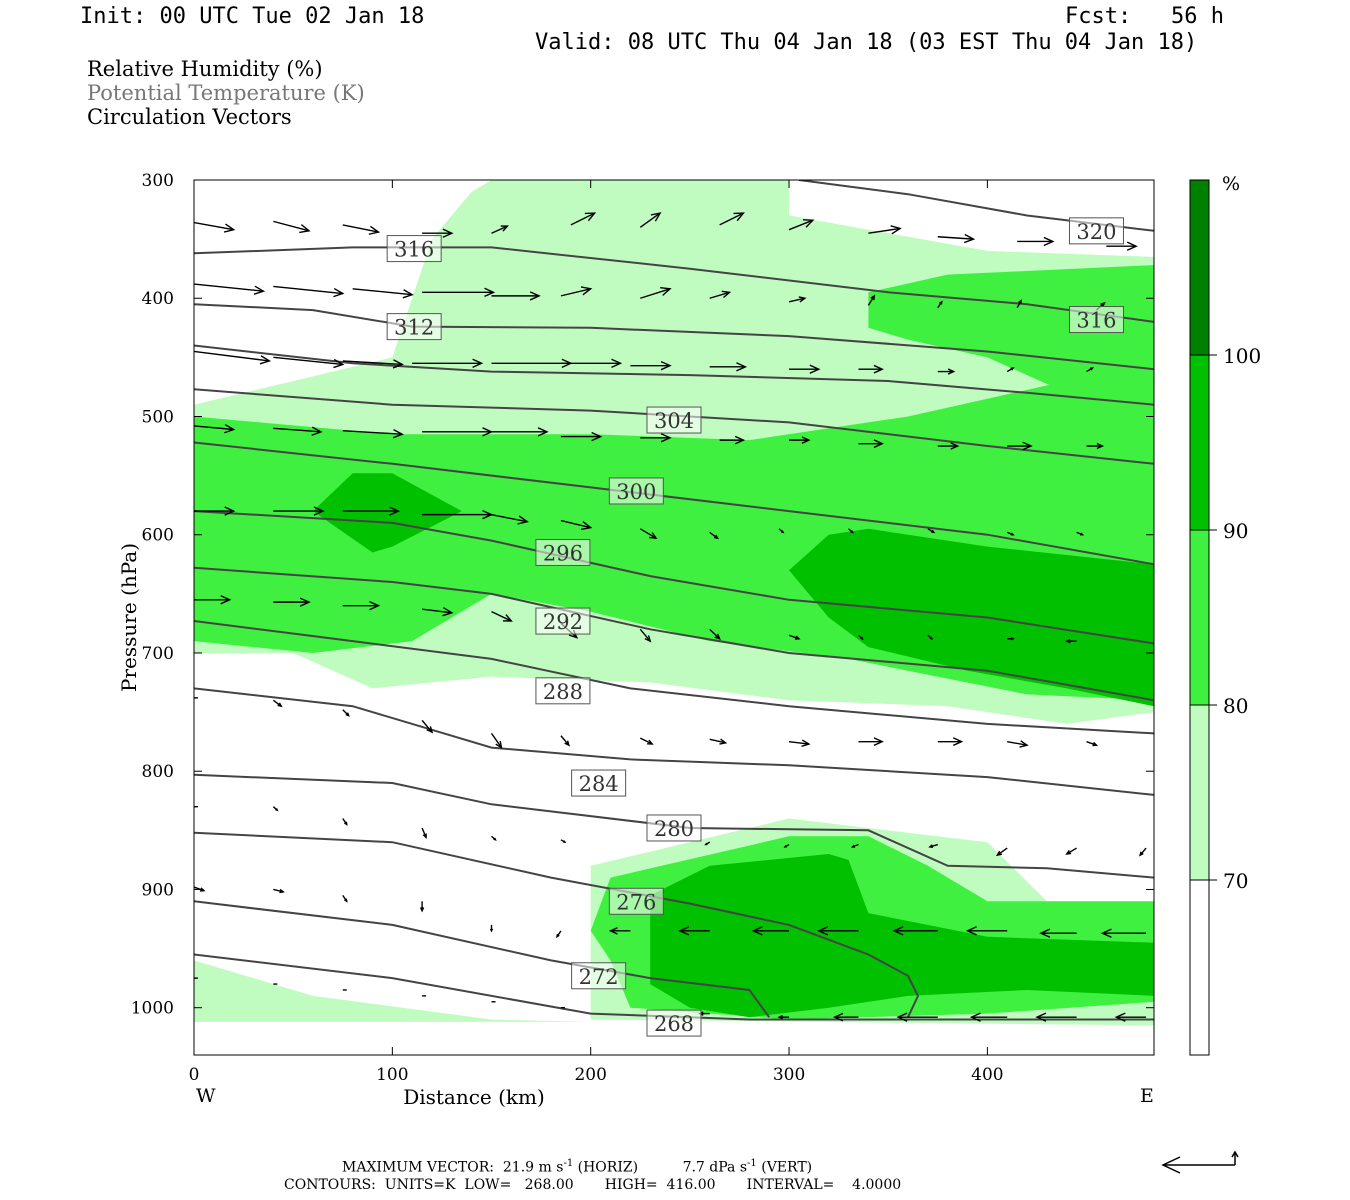 The width and height of the screenshot is (1350, 1200). What do you see at coordinates (590, 1075) in the screenshot?
I see `x-tick-label: 200` at bounding box center [590, 1075].